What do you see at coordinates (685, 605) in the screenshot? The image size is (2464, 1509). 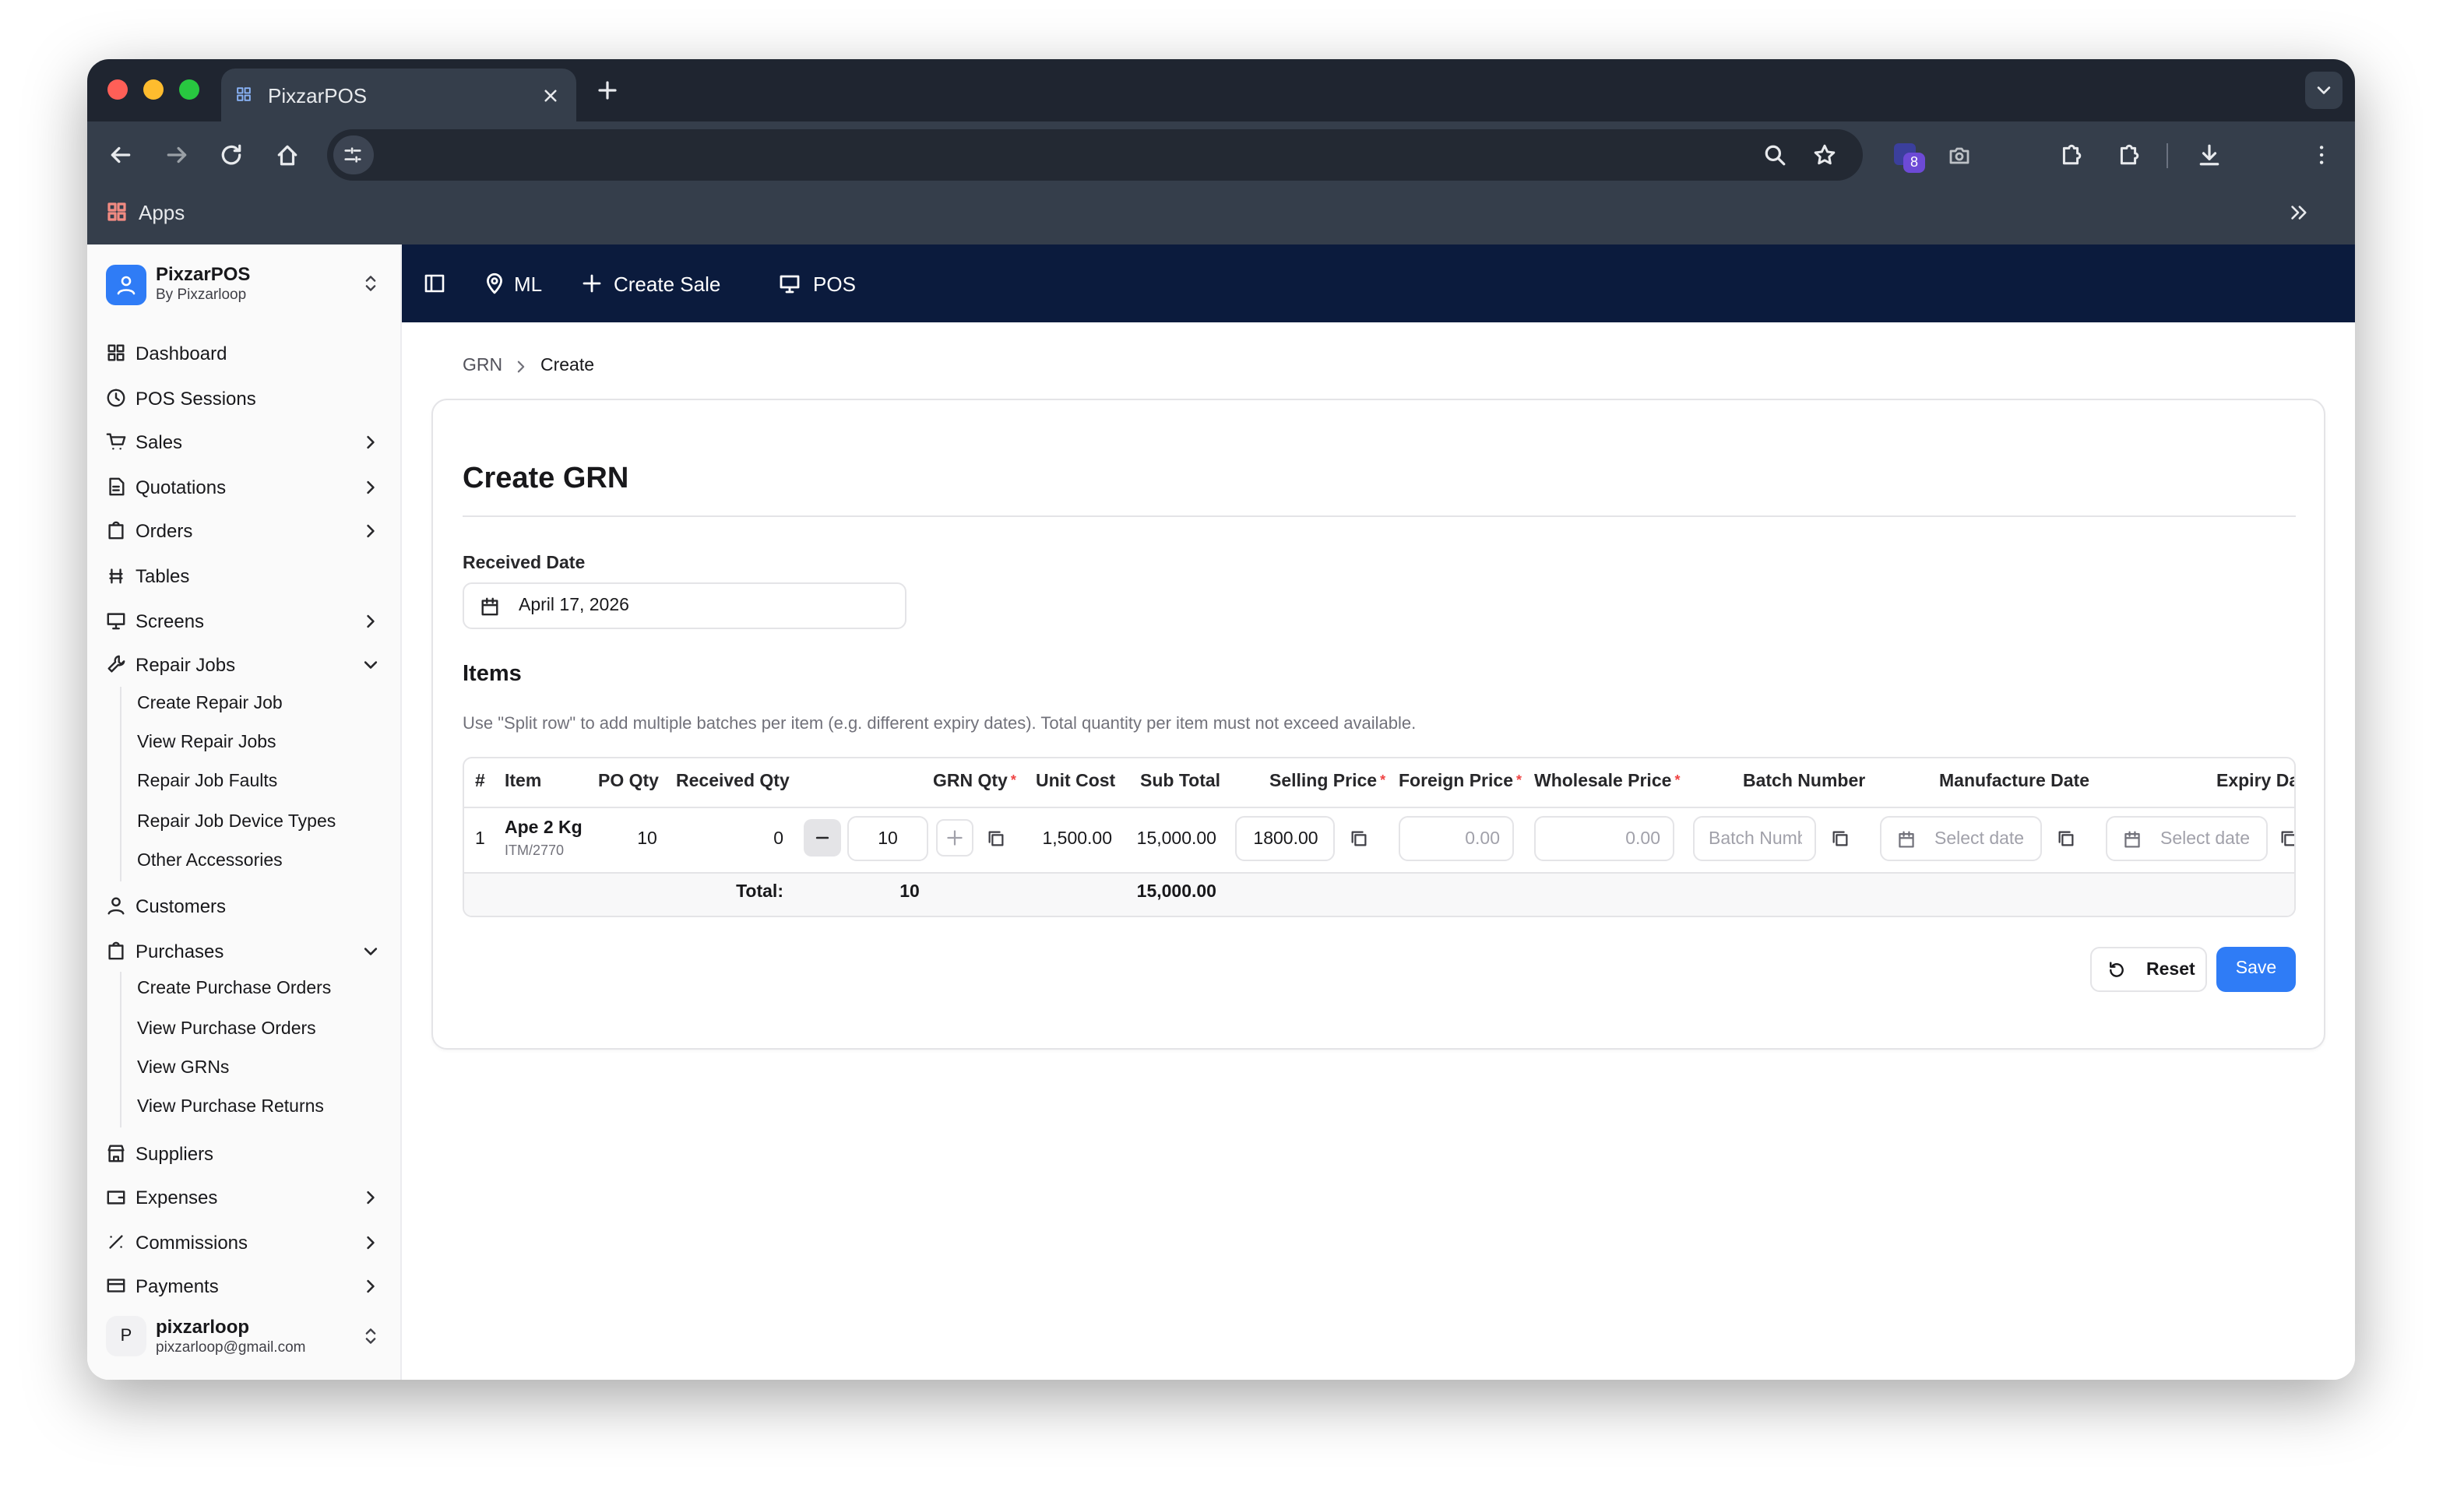 I see `date-input: April 17, 2026` at bounding box center [685, 605].